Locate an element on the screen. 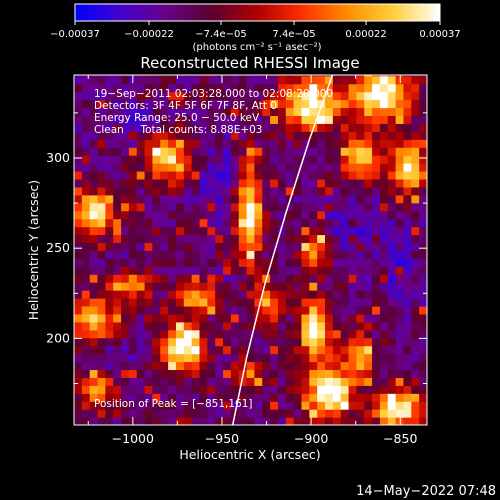 The height and width of the screenshot is (500, 500). colorbar-tick-label: 7.4e−05 is located at coordinates (293, 34).